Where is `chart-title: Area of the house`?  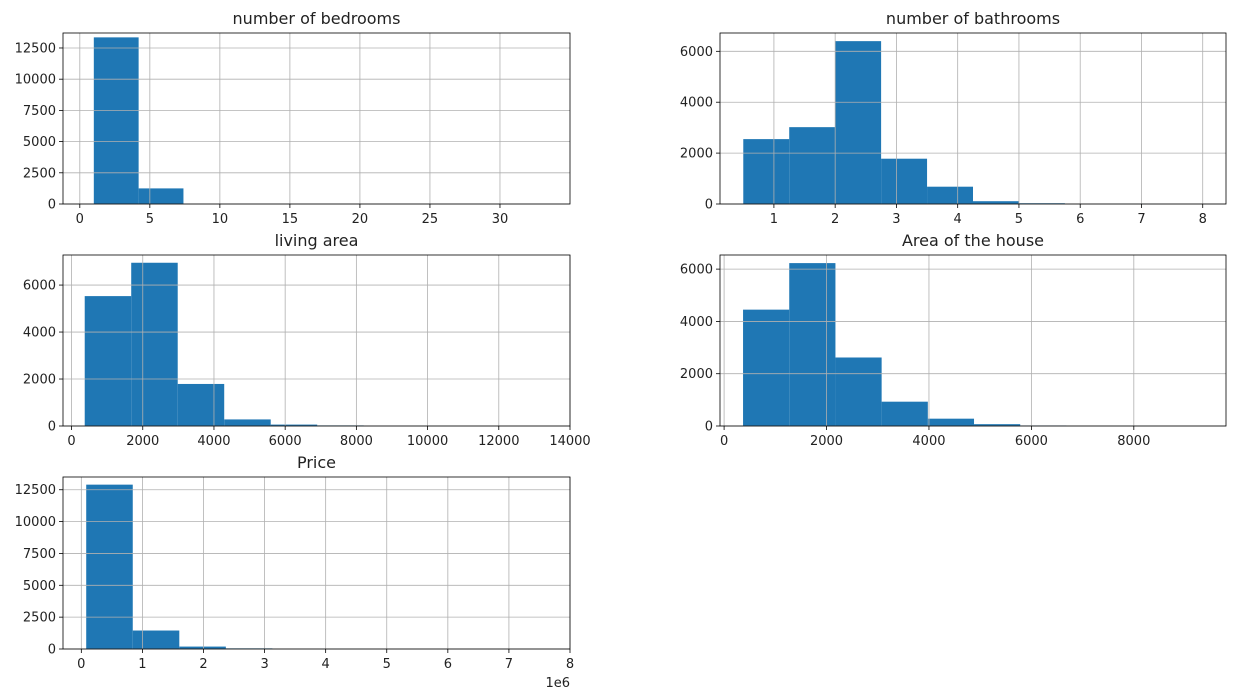
chart-title: Area of the house is located at coordinates (973, 240).